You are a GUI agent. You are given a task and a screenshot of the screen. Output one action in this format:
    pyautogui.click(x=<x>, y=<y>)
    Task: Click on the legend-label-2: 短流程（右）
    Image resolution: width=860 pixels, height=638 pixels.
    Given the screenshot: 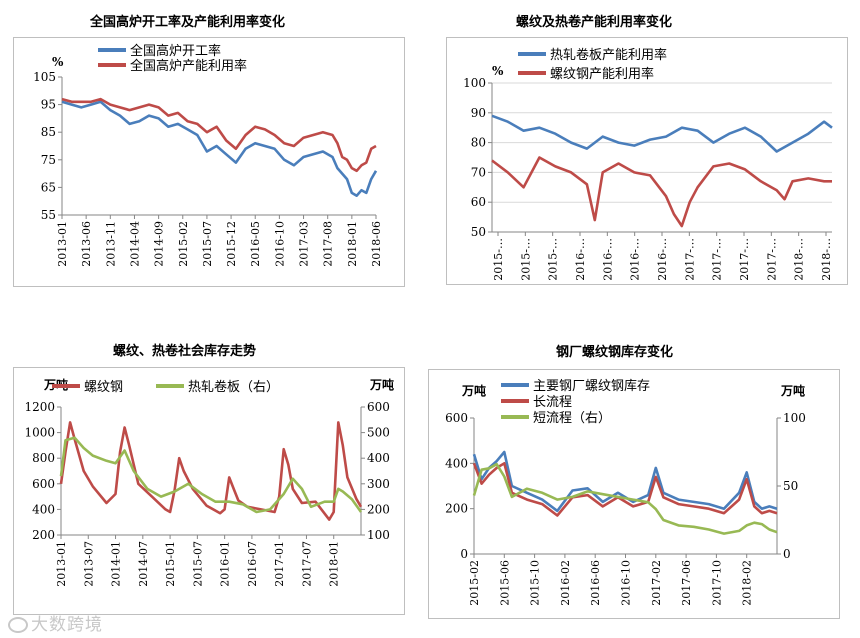 What is the action you would take?
    pyautogui.click(x=572, y=418)
    